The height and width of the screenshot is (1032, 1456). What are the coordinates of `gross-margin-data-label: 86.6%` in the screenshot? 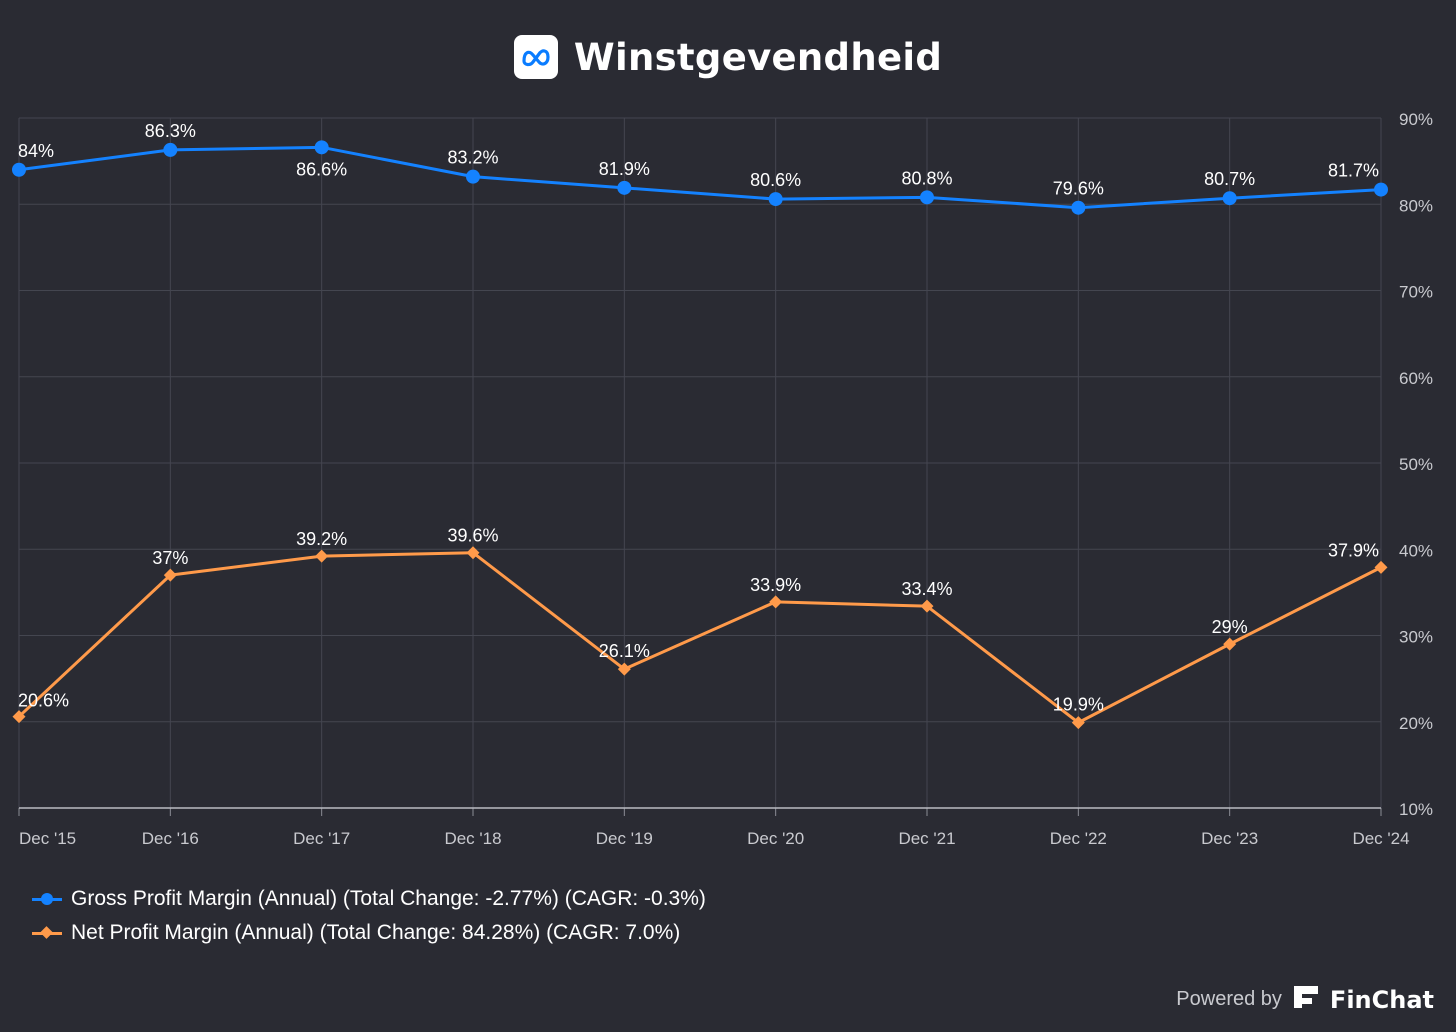 It's located at (321, 169).